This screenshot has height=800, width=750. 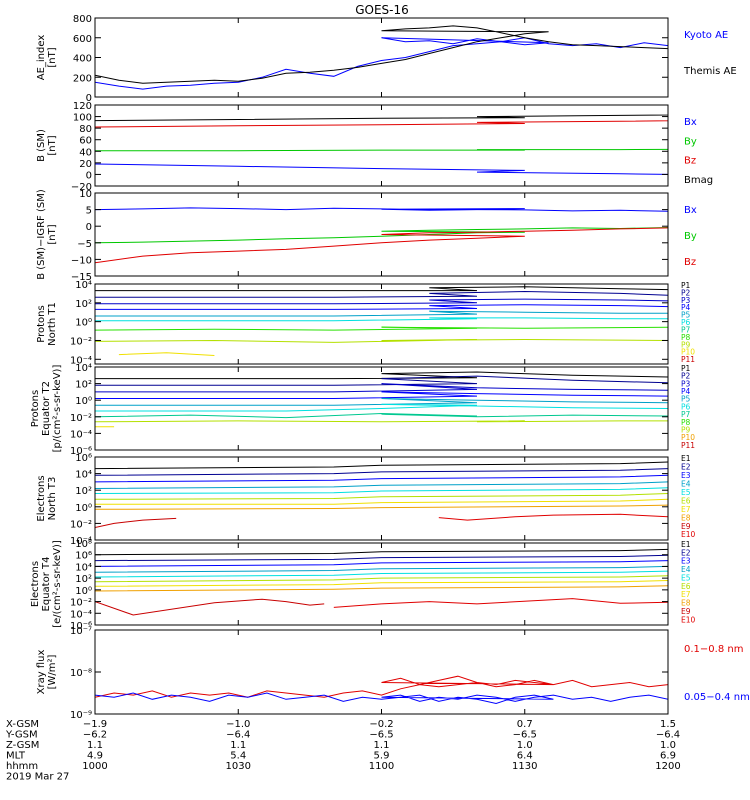 What do you see at coordinates (95, 756) in the screenshot?
I see `x-axis-value: 4.9` at bounding box center [95, 756].